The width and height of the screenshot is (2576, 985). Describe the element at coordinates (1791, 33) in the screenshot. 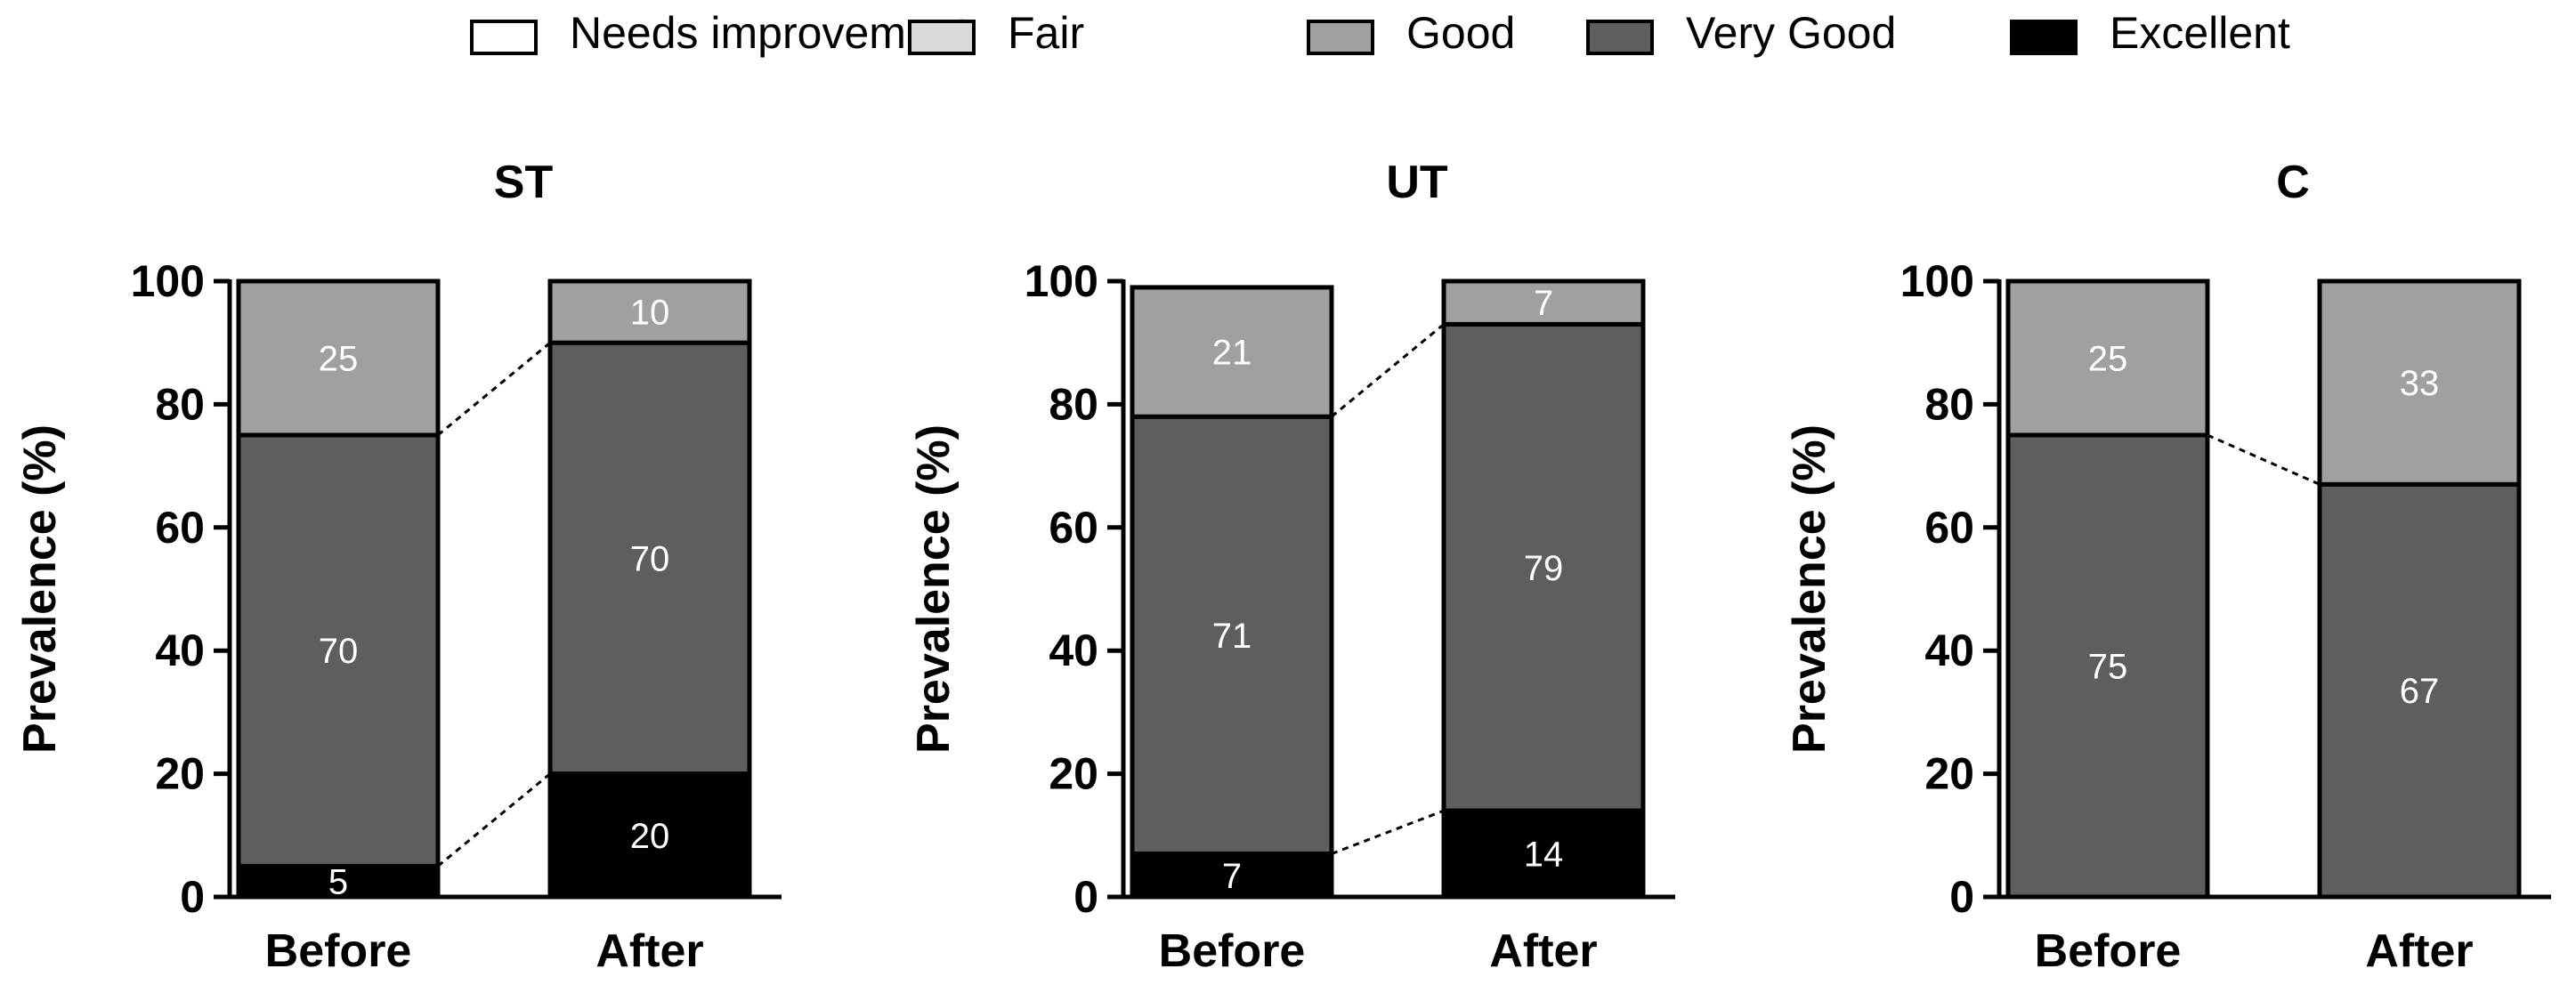

I see `legend-label: Very Good` at that location.